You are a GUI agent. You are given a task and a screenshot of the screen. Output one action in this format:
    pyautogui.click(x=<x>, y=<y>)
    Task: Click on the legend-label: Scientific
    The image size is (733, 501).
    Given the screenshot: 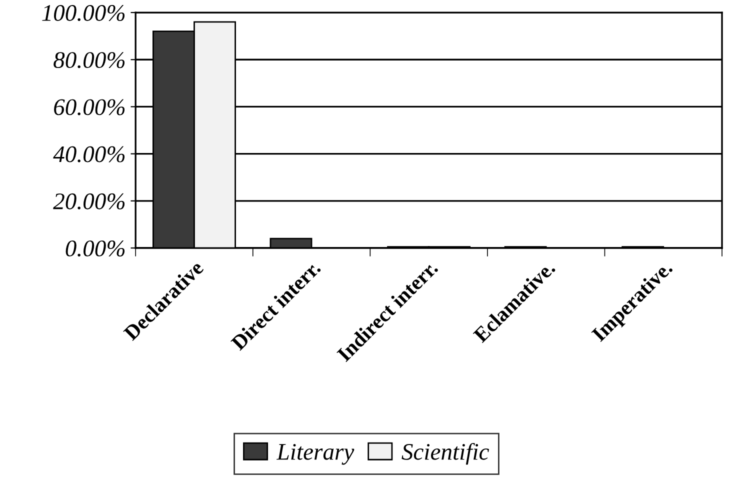 What is the action you would take?
    pyautogui.click(x=446, y=454)
    